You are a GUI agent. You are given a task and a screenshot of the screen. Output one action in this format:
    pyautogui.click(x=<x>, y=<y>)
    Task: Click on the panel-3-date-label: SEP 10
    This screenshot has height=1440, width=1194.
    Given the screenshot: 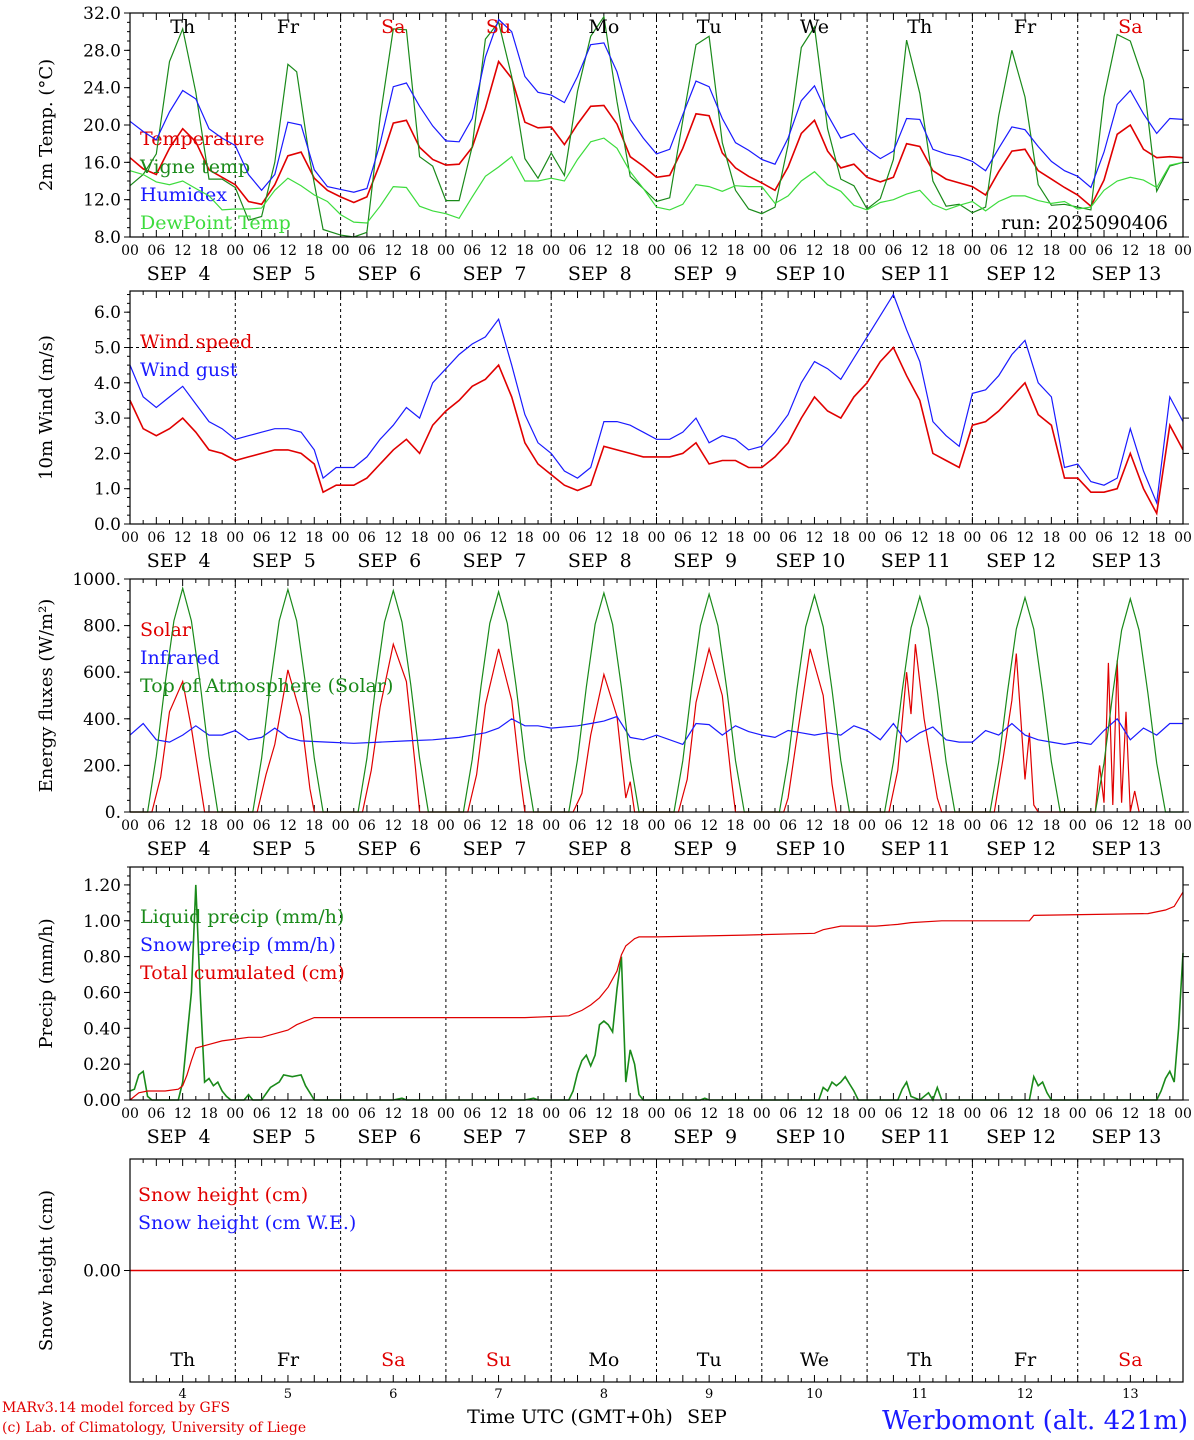 What is the action you would take?
    pyautogui.click(x=811, y=849)
    